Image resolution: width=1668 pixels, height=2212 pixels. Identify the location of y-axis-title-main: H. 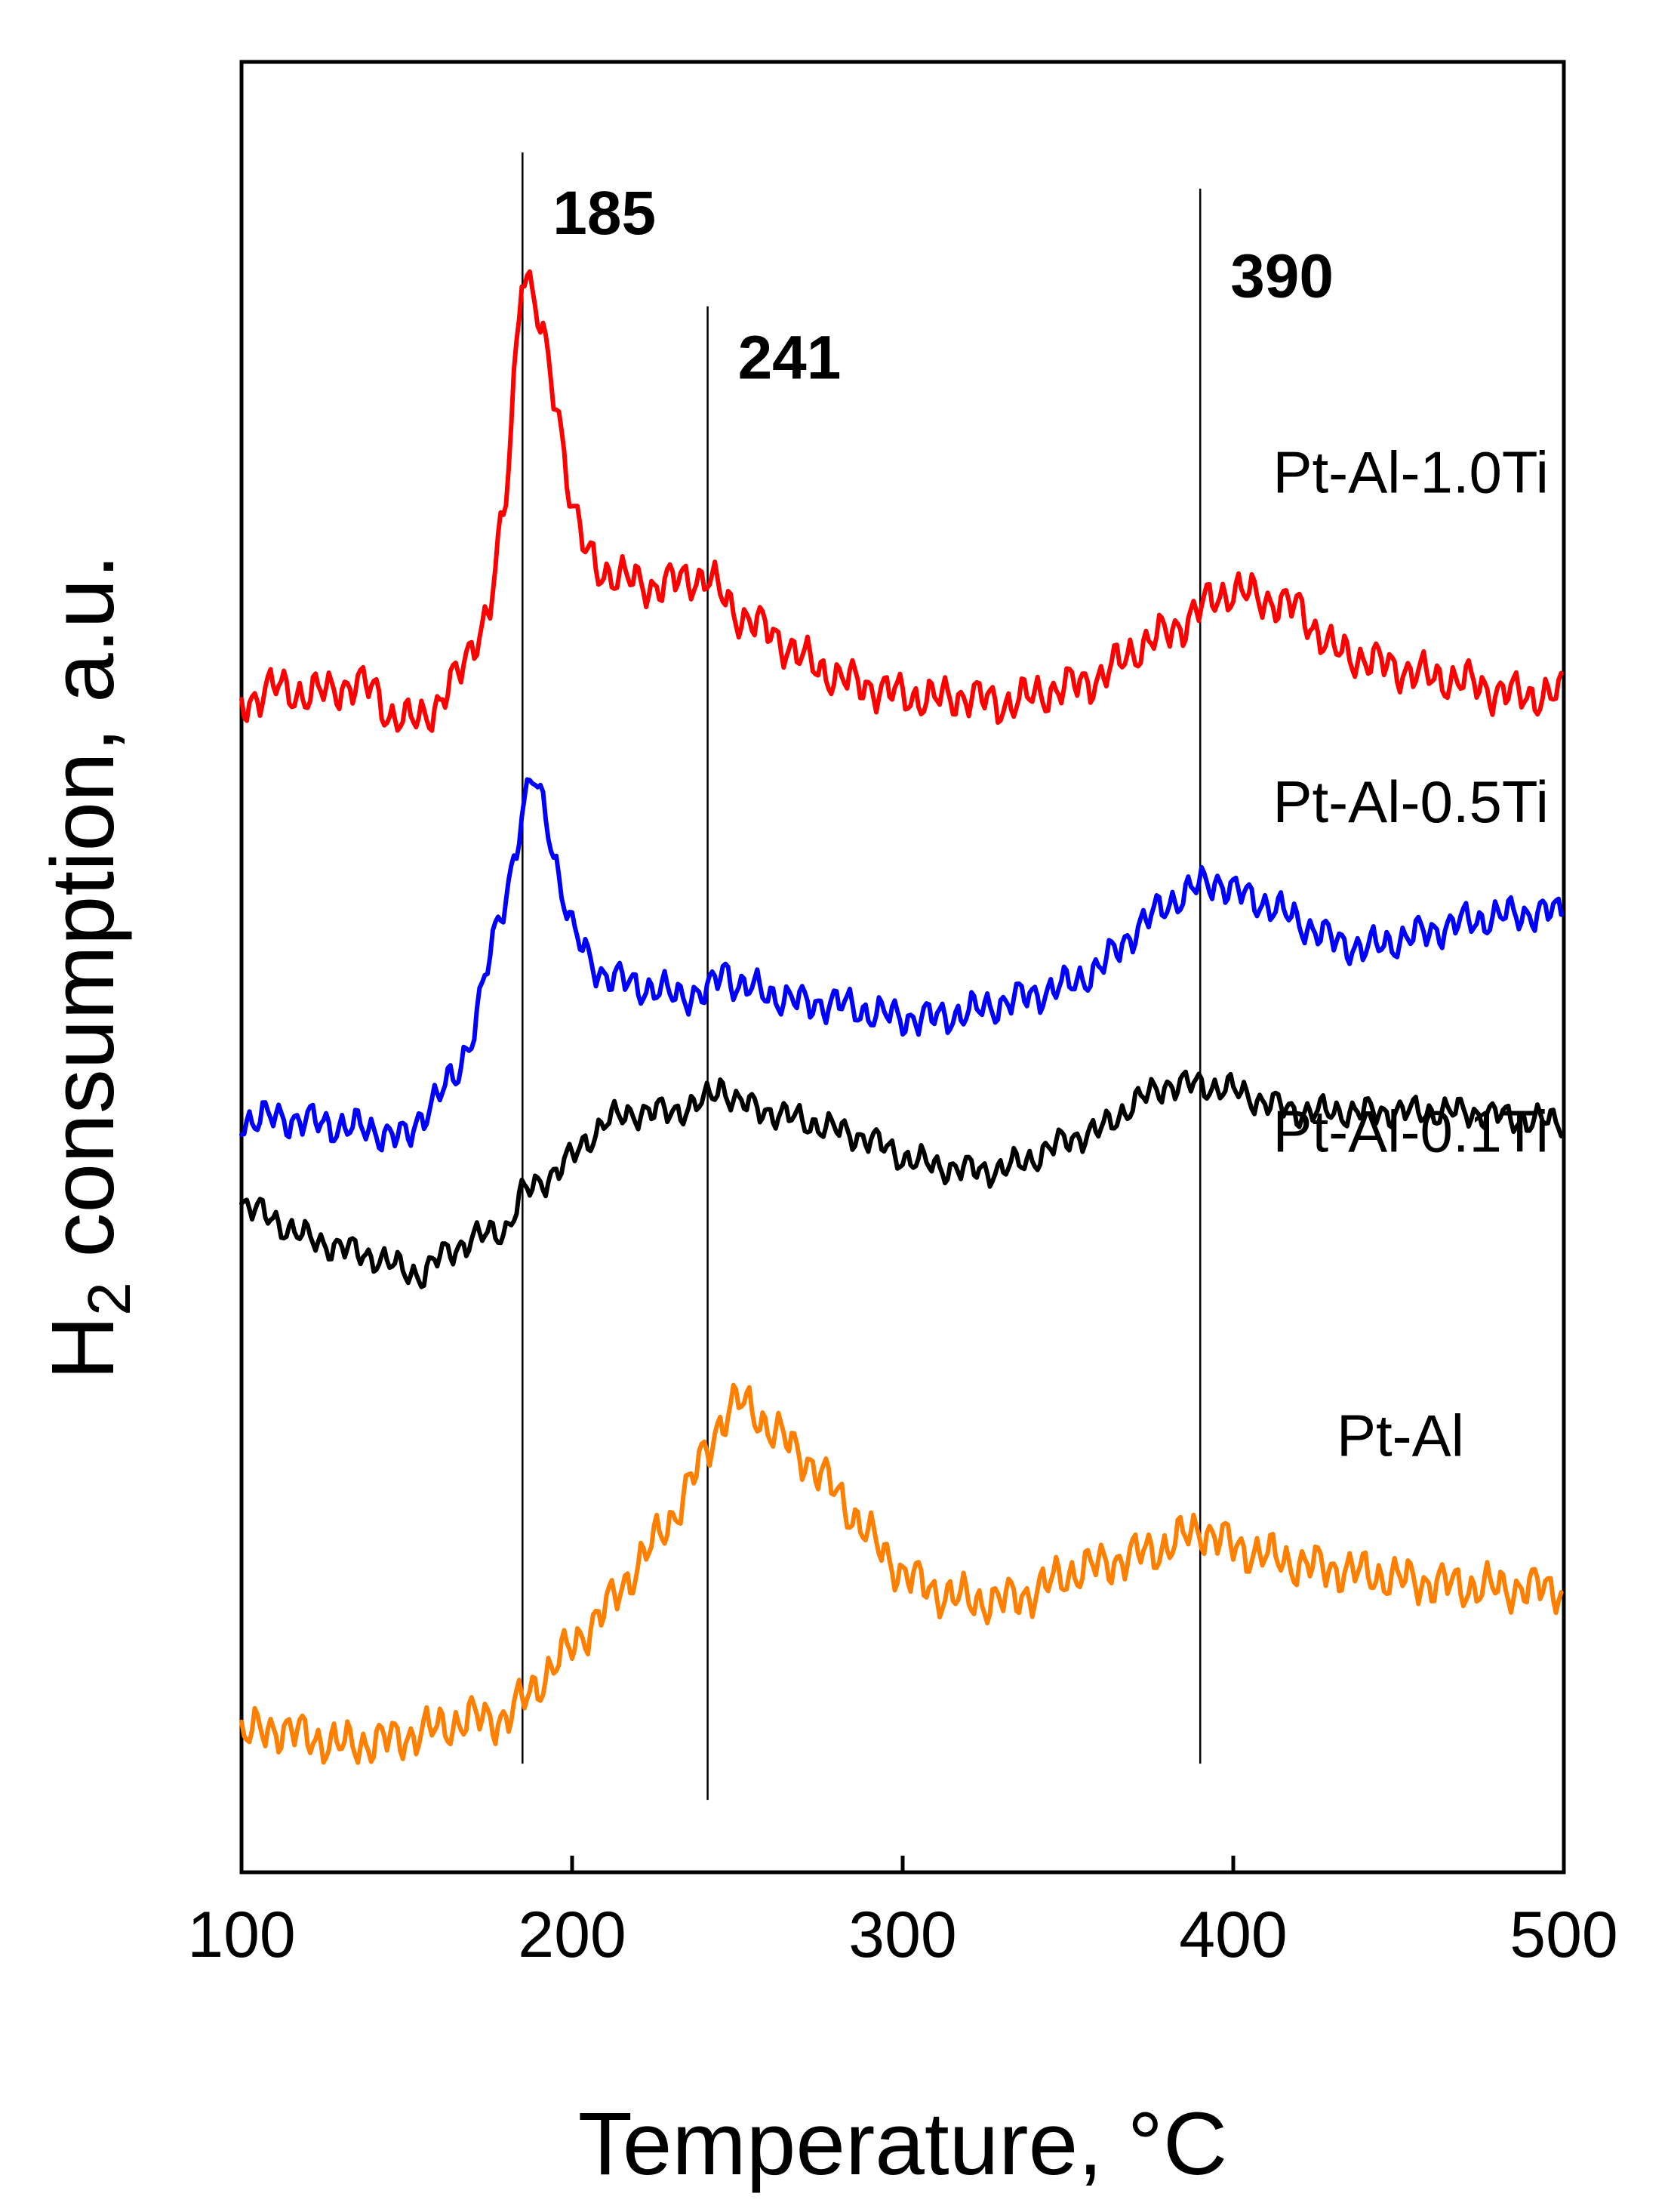
(83, 1348).